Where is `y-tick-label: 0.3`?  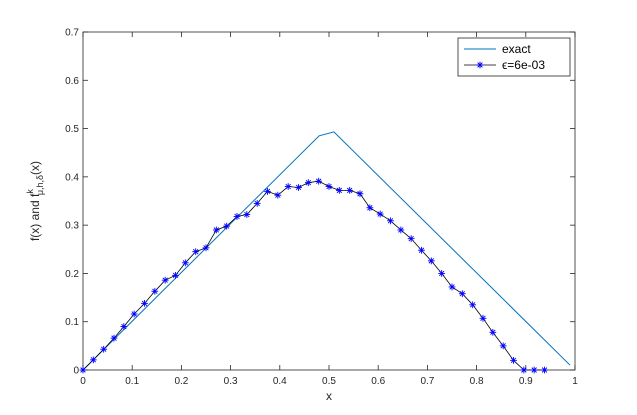
y-tick-label: 0.3 is located at coordinates (72, 226).